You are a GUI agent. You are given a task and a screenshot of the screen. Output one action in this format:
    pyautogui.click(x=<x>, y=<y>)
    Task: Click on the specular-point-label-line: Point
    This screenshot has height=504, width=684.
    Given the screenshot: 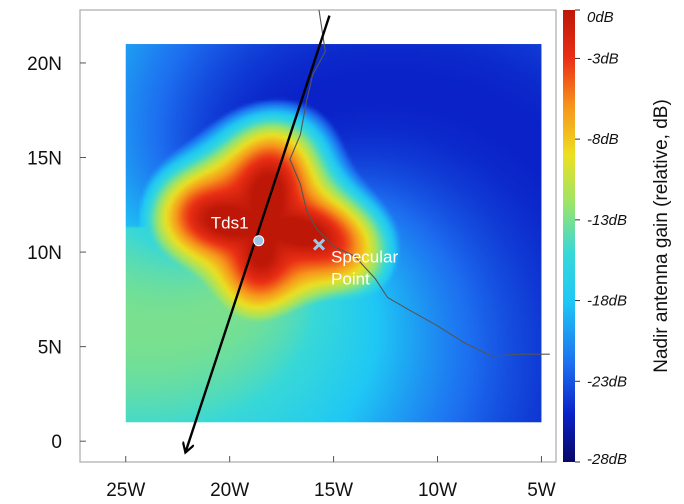 What is the action you would take?
    pyautogui.click(x=350, y=279)
    